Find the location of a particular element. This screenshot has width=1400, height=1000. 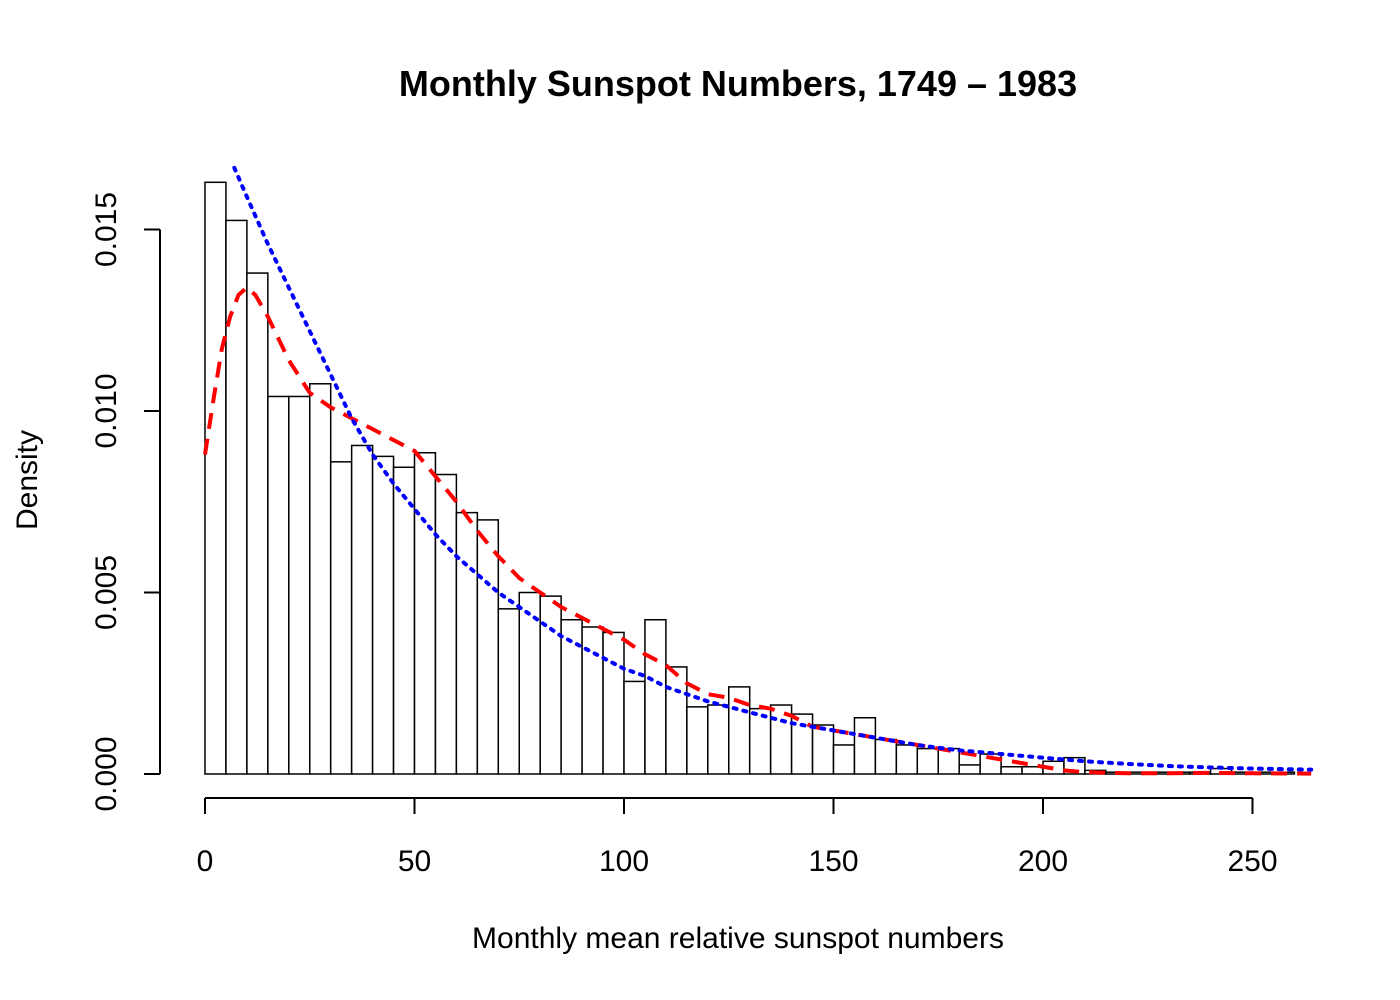

x-axis: 0 50 100 150 200 250 is located at coordinates (737, 837).